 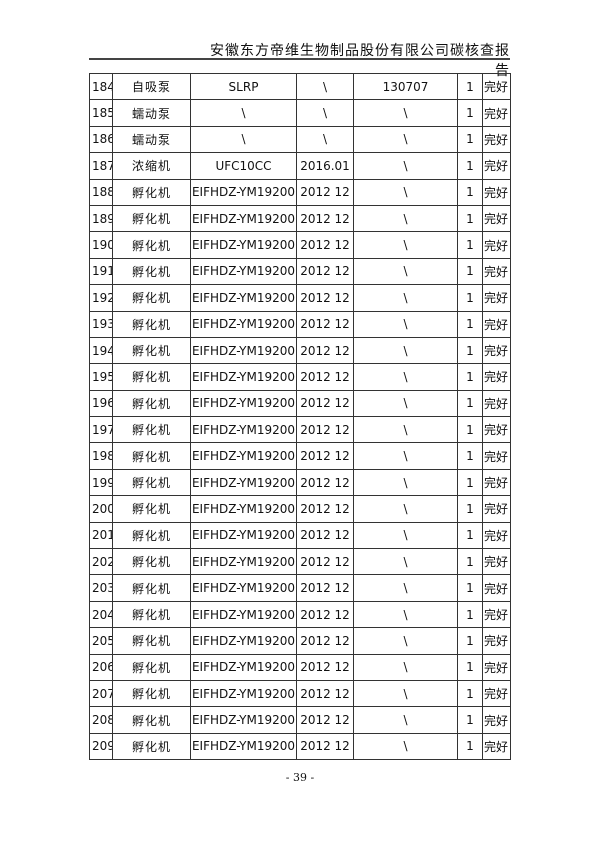 I want to click on row-number-cell: 184, so click(x=101, y=86).